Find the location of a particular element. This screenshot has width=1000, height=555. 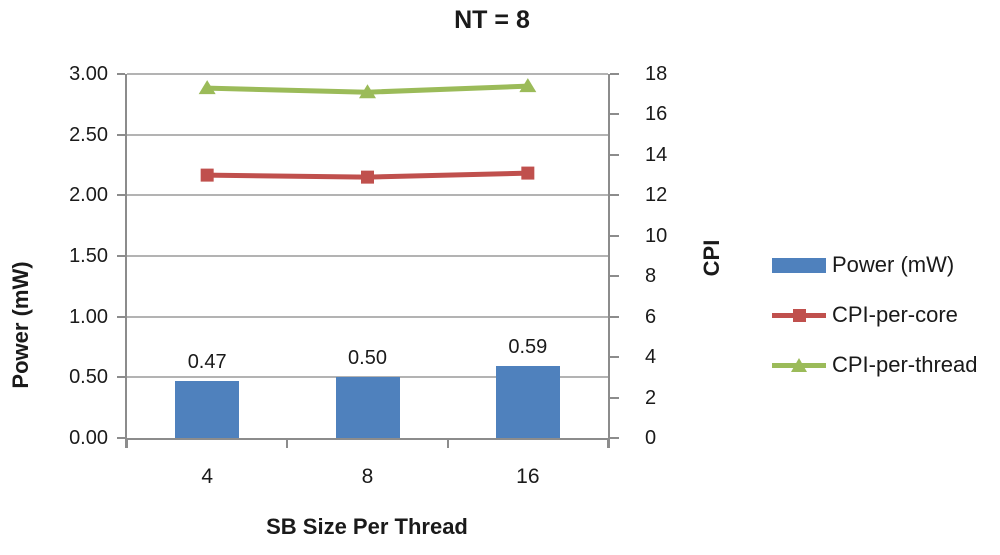

legend-triangle-marker is located at coordinates (798, 365).